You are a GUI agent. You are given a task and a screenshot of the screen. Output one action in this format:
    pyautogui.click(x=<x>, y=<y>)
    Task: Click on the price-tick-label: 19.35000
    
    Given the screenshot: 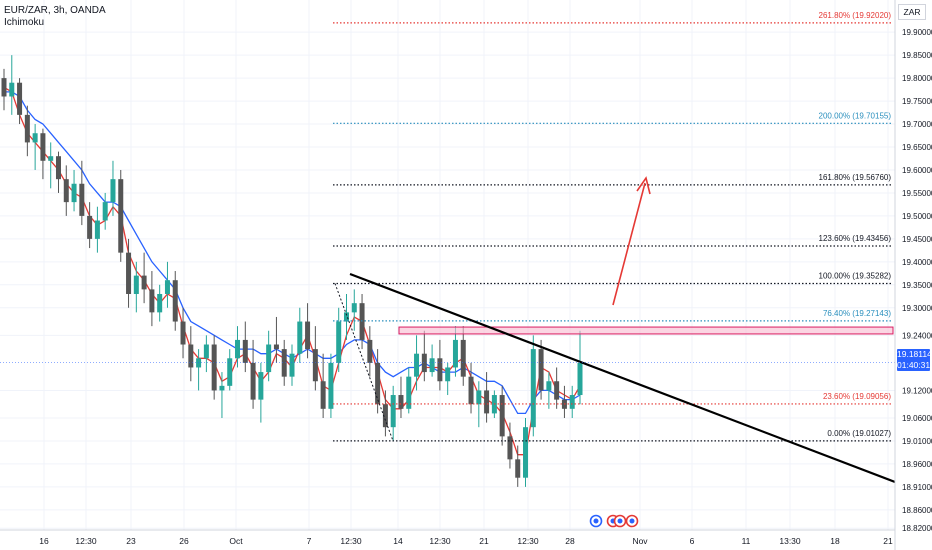 What is the action you would take?
    pyautogui.click(x=917, y=285)
    